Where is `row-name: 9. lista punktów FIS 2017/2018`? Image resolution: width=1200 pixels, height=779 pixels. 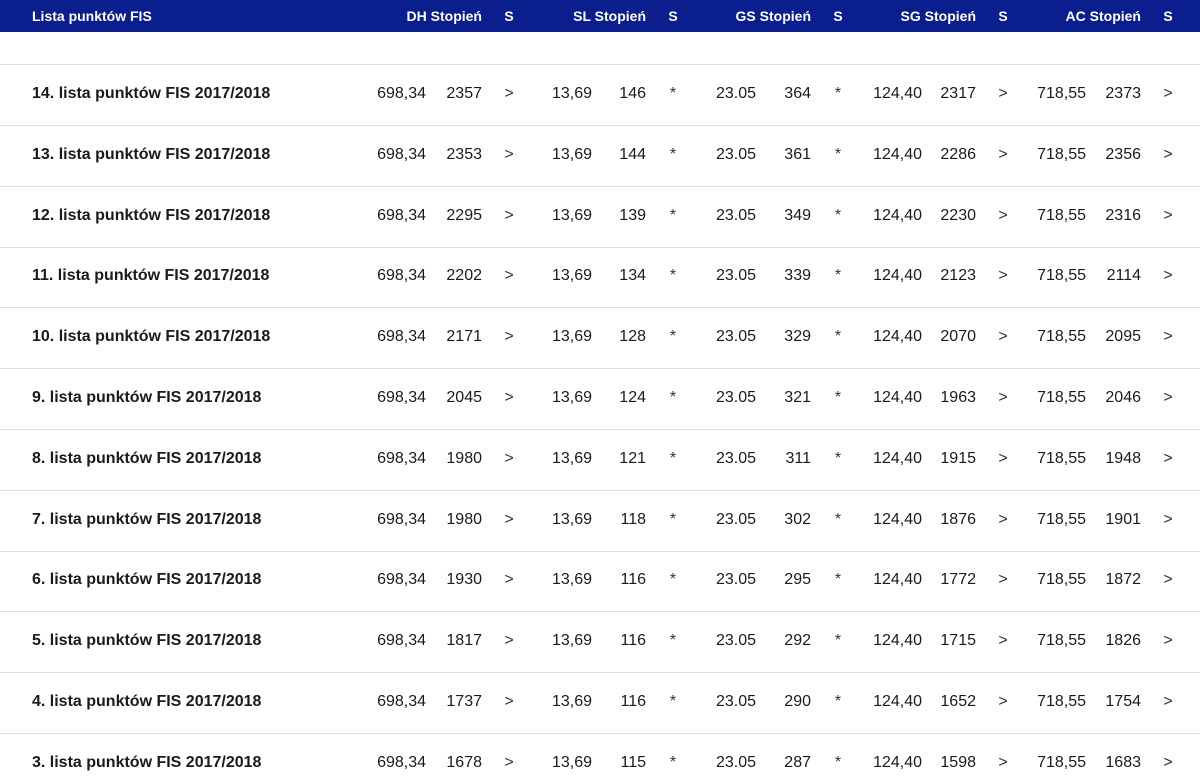
row-name: 9. lista punktów FIS 2017/2018 is located at coordinates (147, 397).